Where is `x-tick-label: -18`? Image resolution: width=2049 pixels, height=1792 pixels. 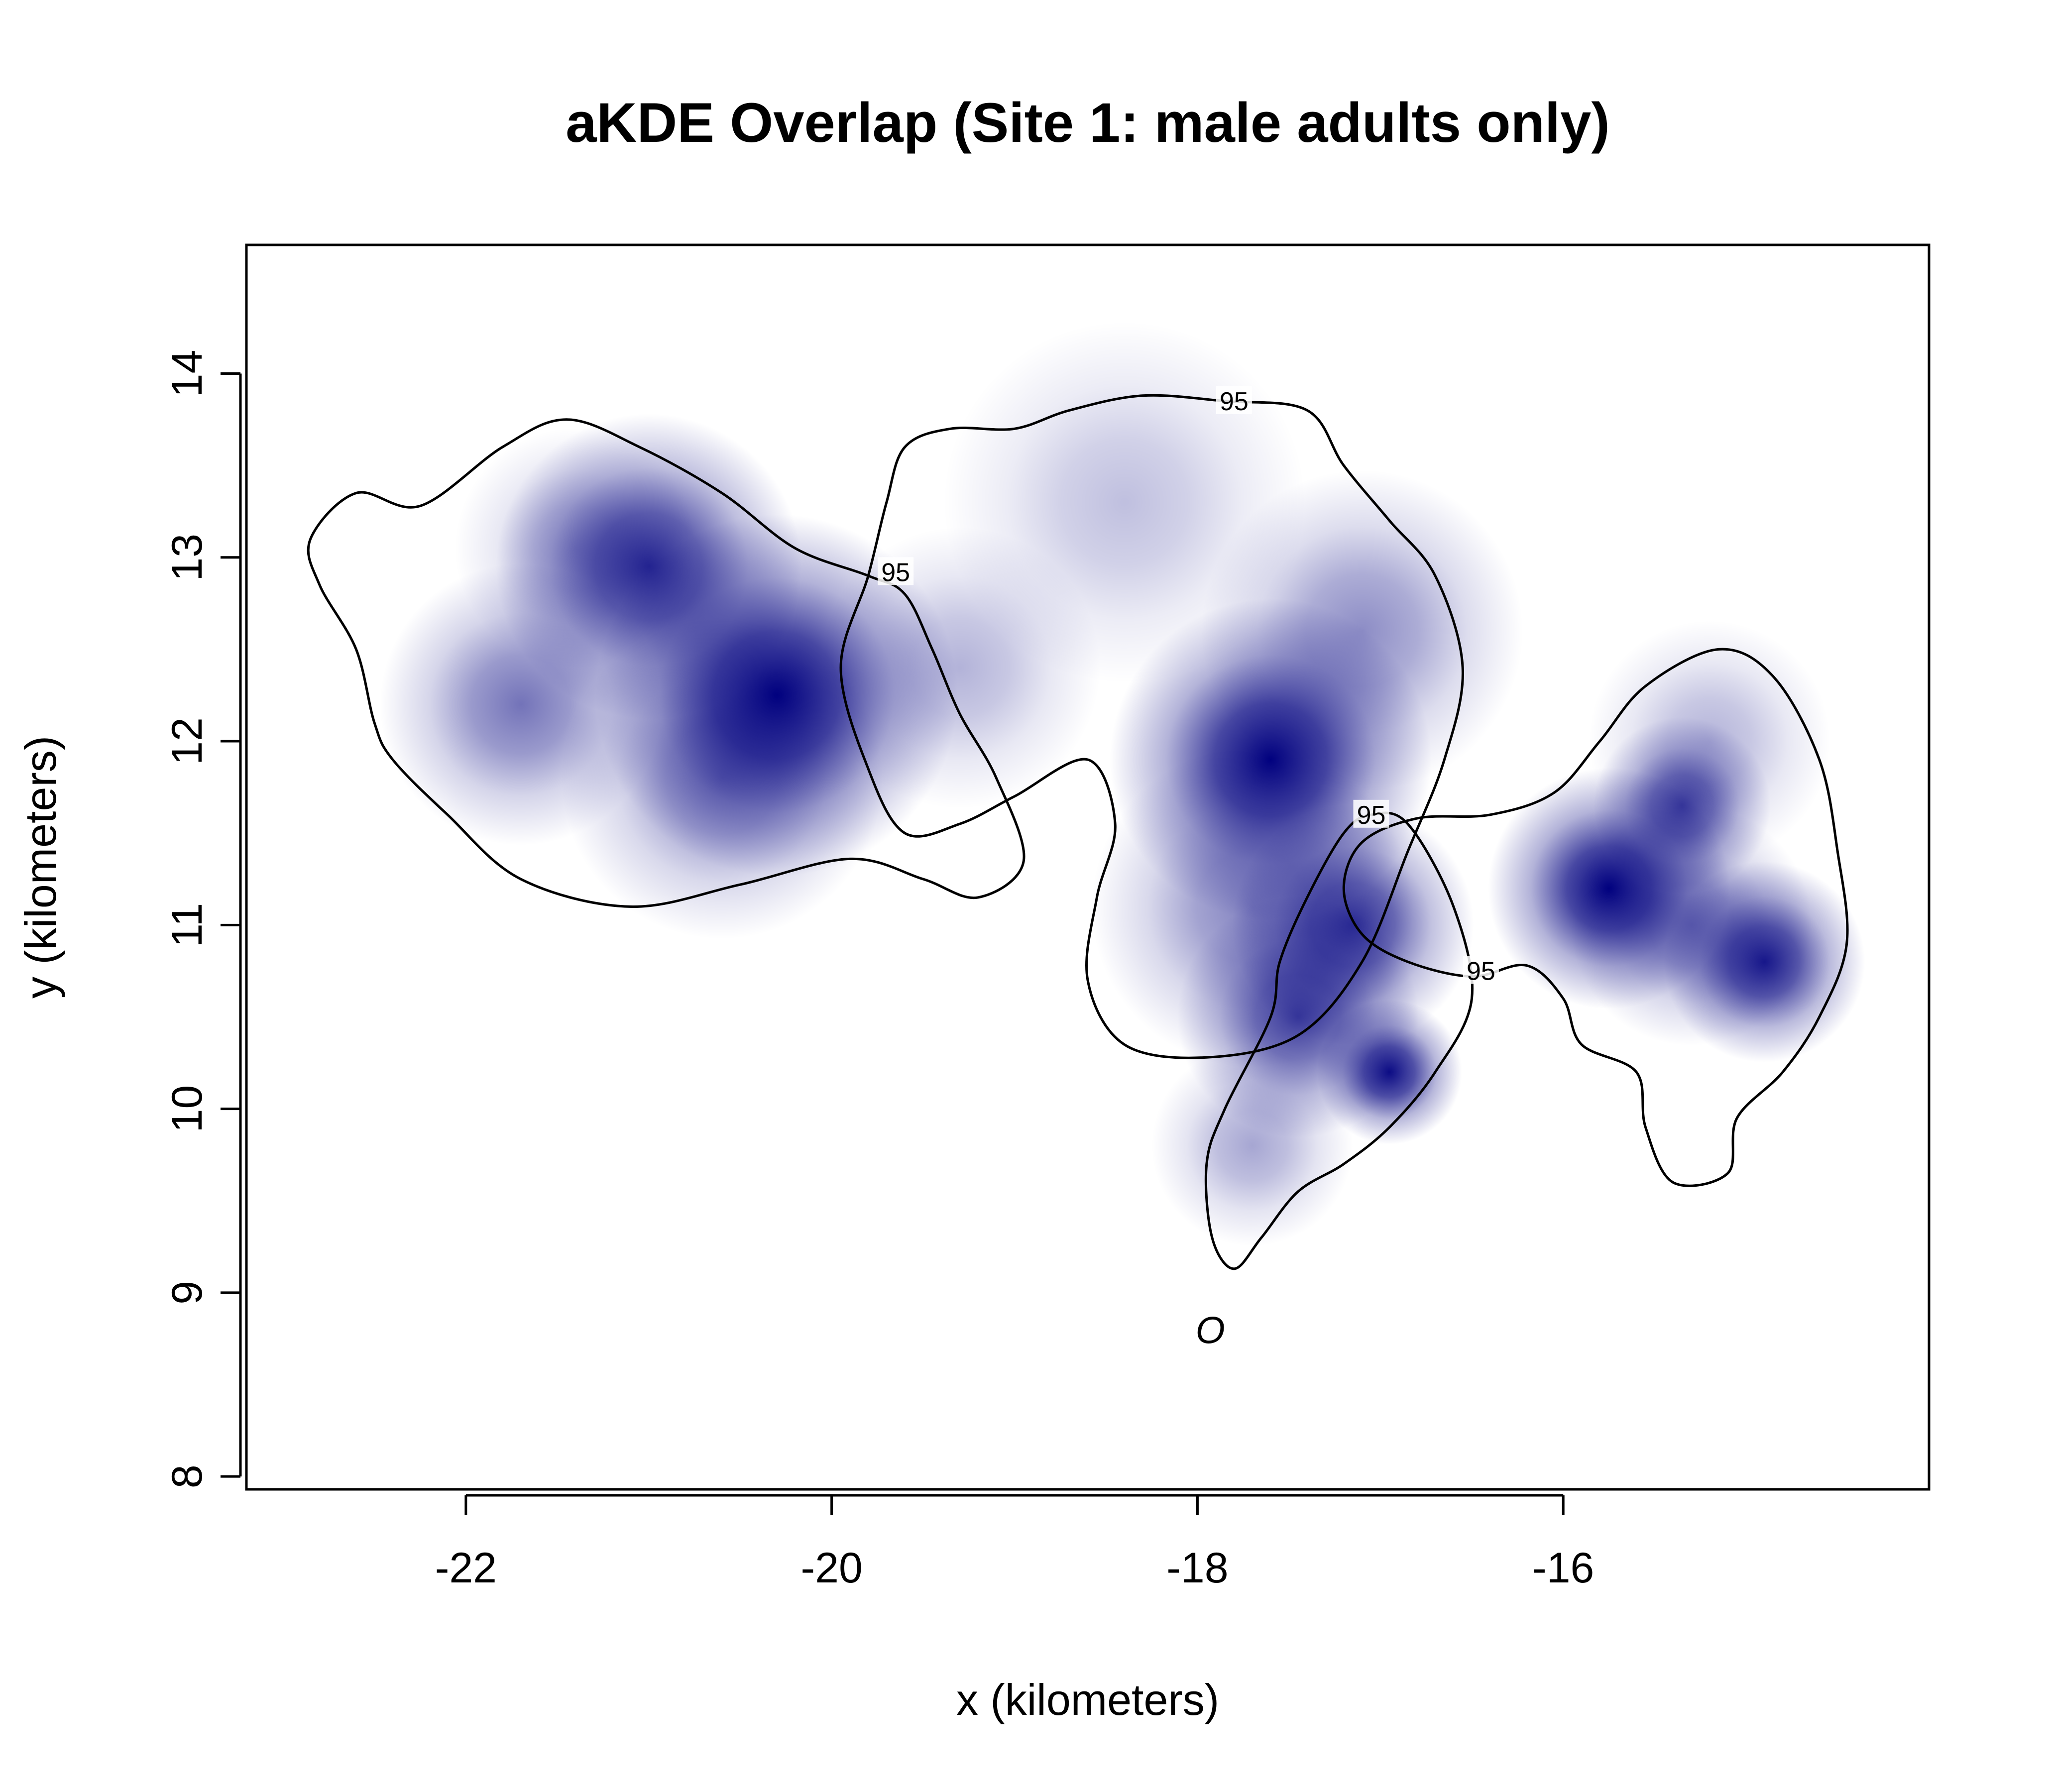 x-tick-label: -18 is located at coordinates (1197, 1568).